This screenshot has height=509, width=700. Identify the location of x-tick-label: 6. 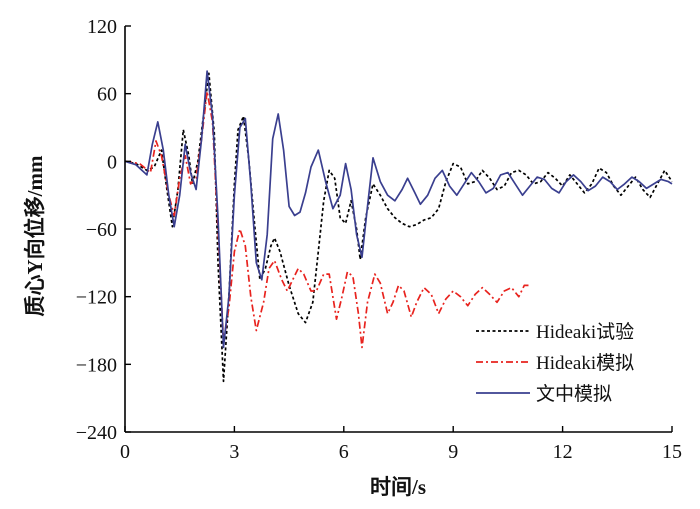
(344, 452).